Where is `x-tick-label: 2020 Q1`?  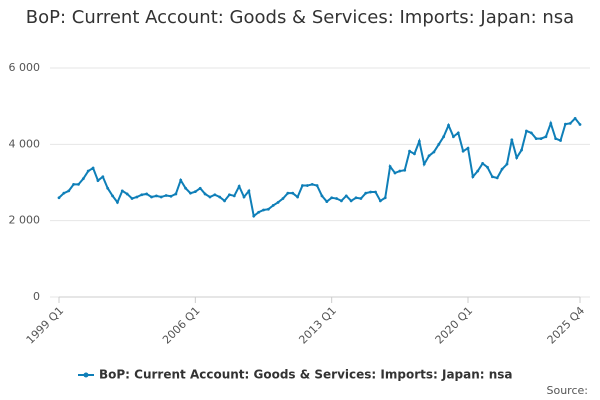 x-tick-label: 2020 Q1 is located at coordinates (454, 325).